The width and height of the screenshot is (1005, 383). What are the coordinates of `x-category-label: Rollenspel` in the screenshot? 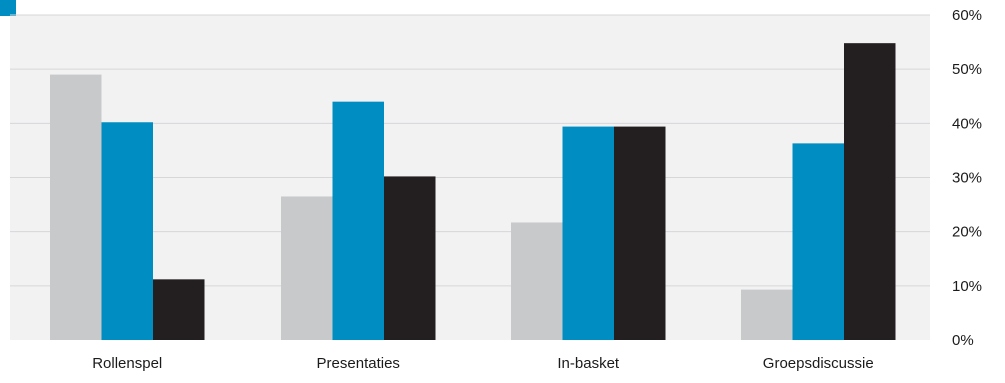 It's located at (127, 363).